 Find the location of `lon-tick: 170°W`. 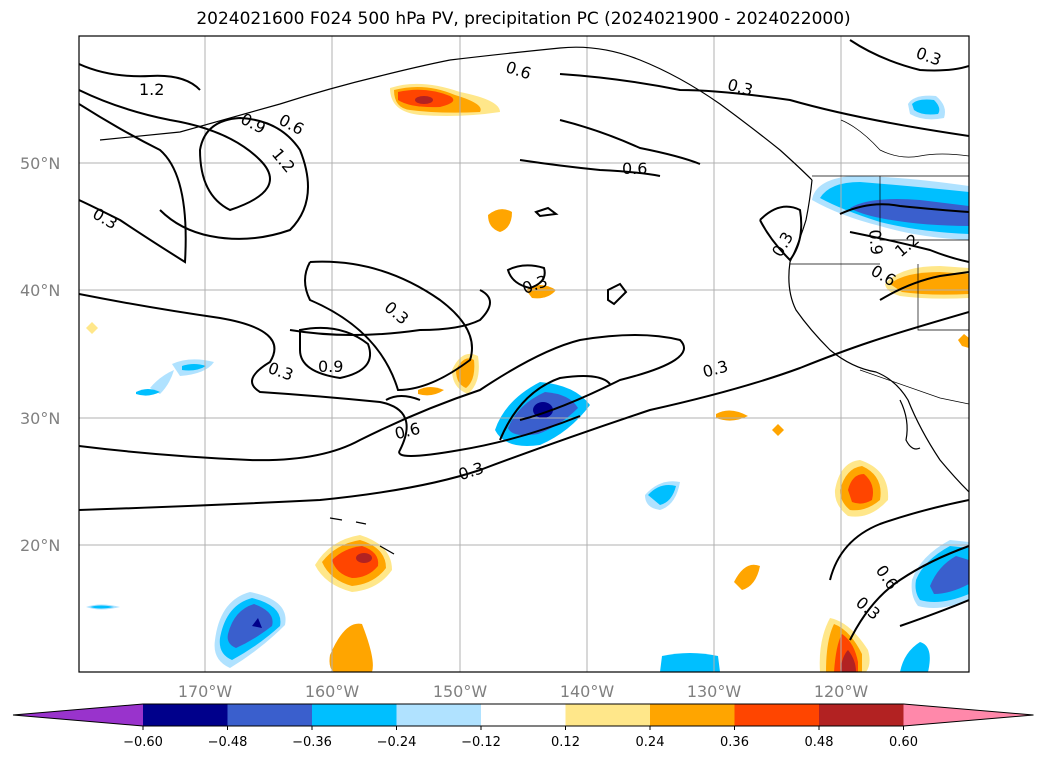

lon-tick: 170°W is located at coordinates (205, 691).